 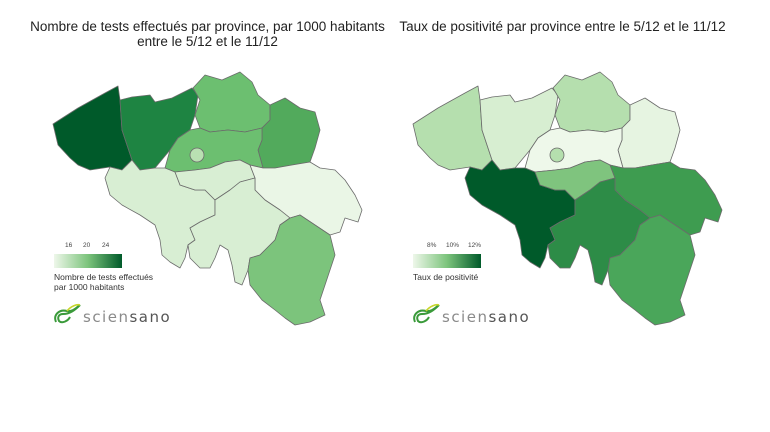 I want to click on legend-title-line: par 1000 habitants, so click(x=89, y=287).